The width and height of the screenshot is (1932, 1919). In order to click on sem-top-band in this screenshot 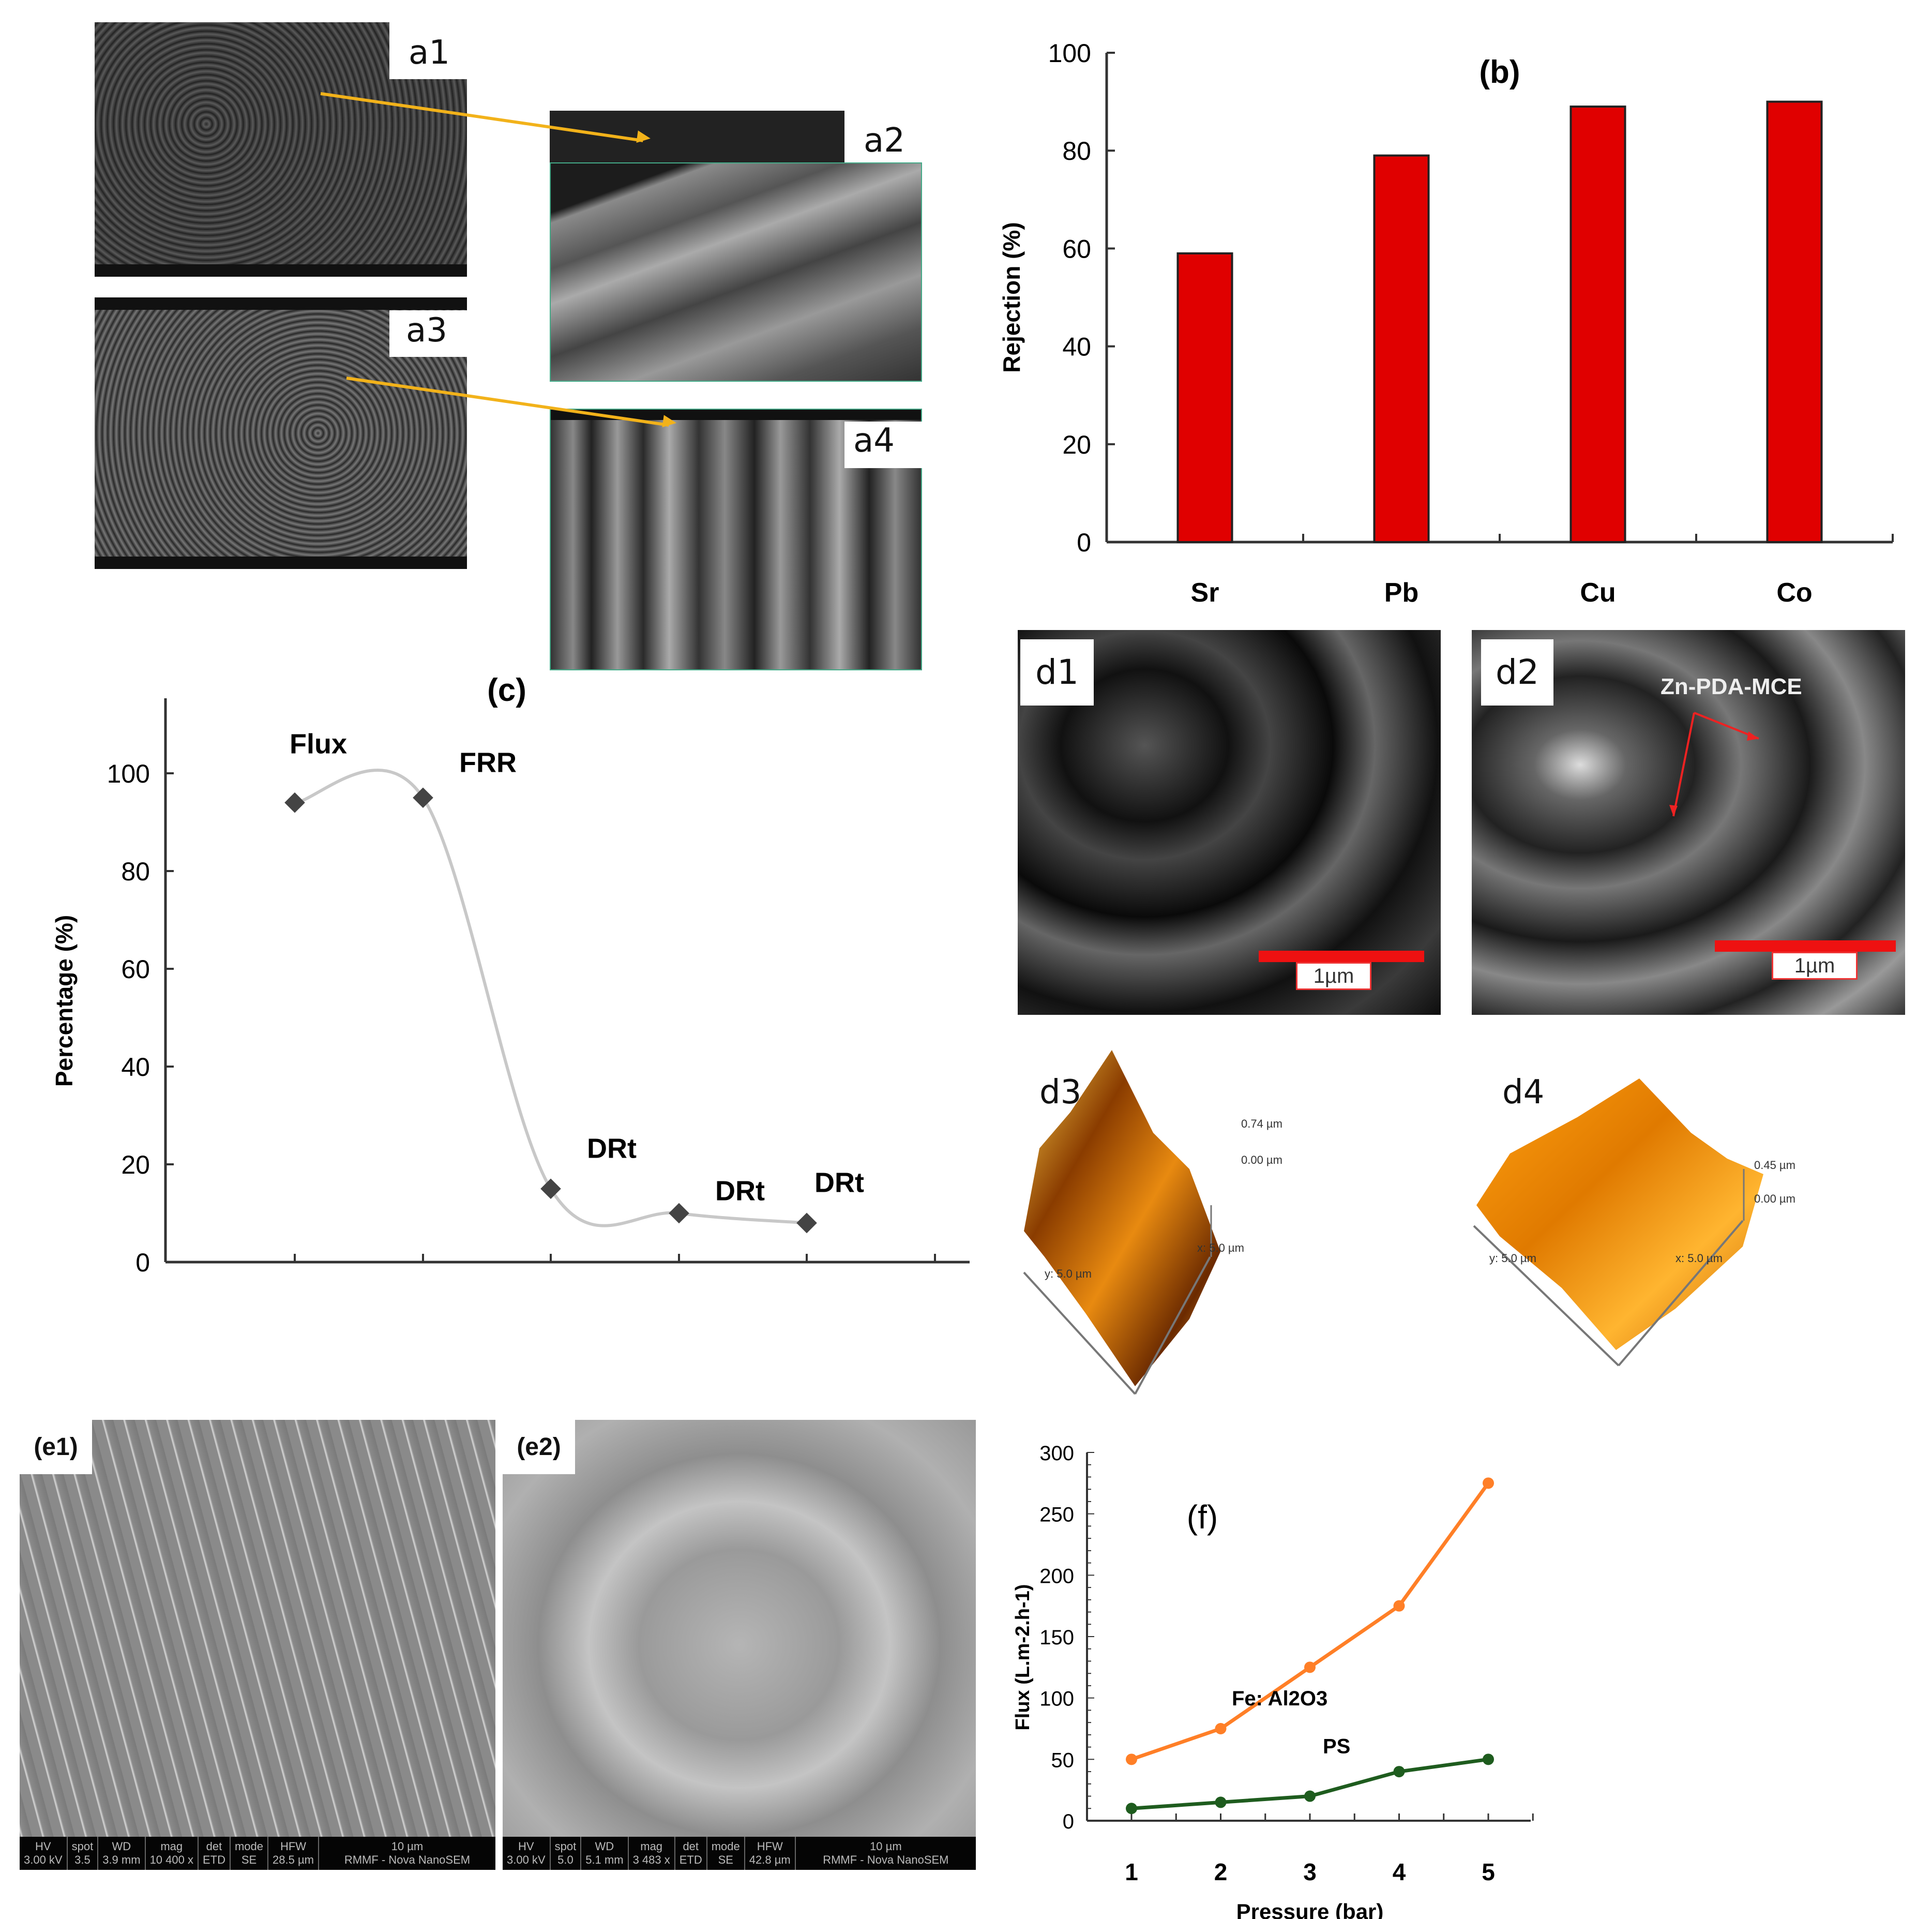, I will do `click(697, 136)`.